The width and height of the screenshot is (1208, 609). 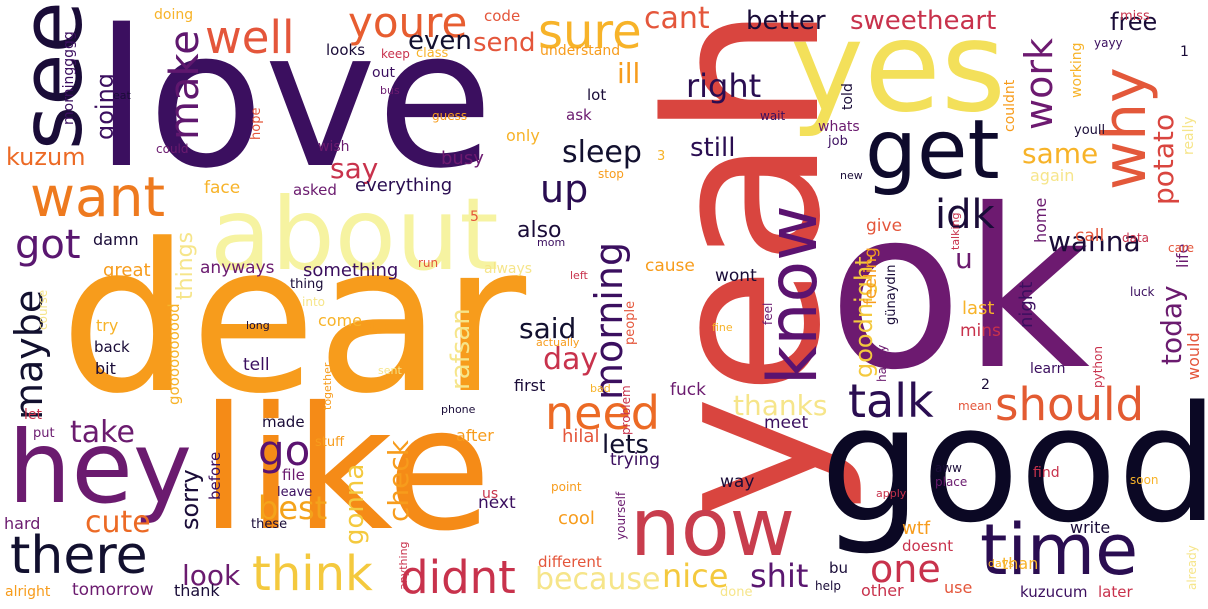 I want to click on cloud-word: also, so click(x=539, y=230).